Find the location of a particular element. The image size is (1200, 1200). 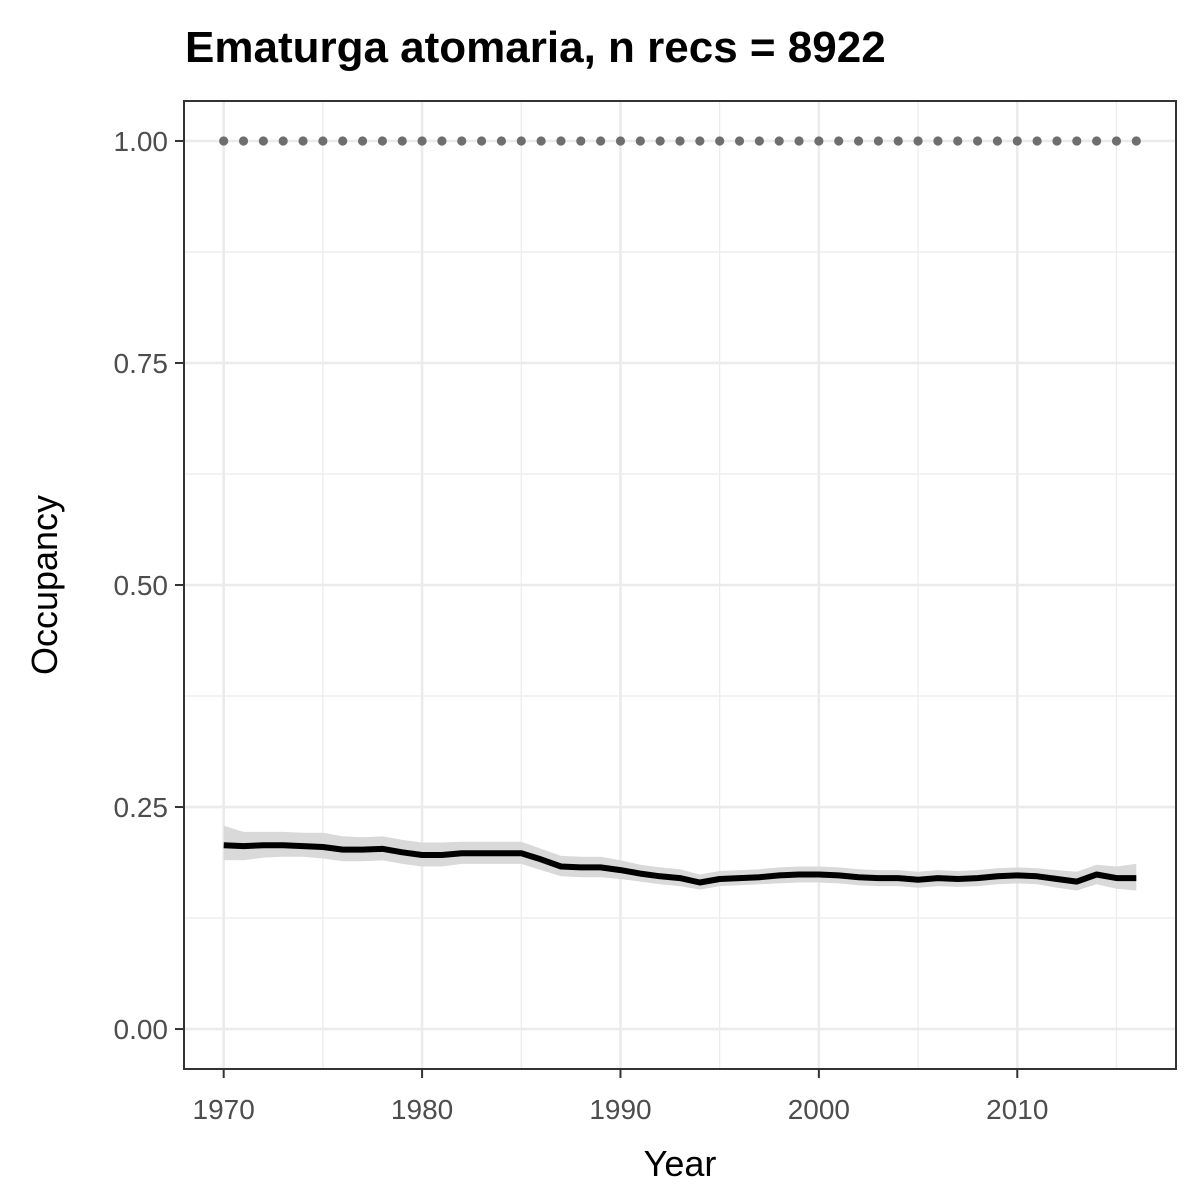

y-tick-label: 0.00 is located at coordinates (141, 1029).